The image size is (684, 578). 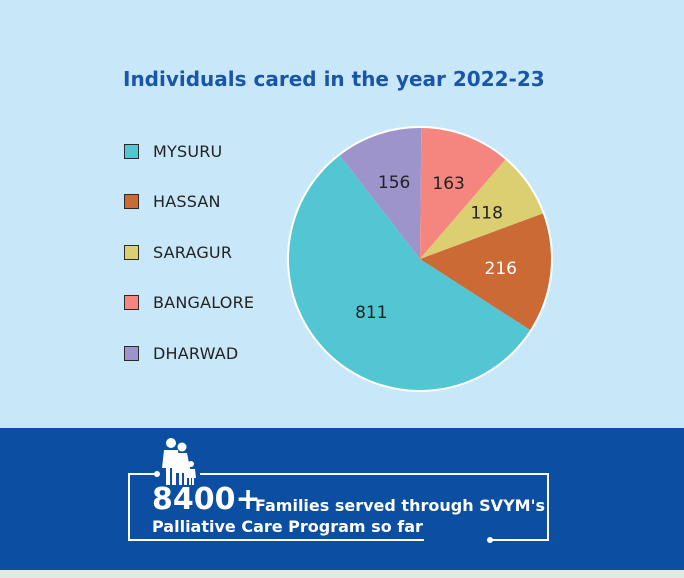 I want to click on pie-label-dharwad: 156, so click(x=394, y=183).